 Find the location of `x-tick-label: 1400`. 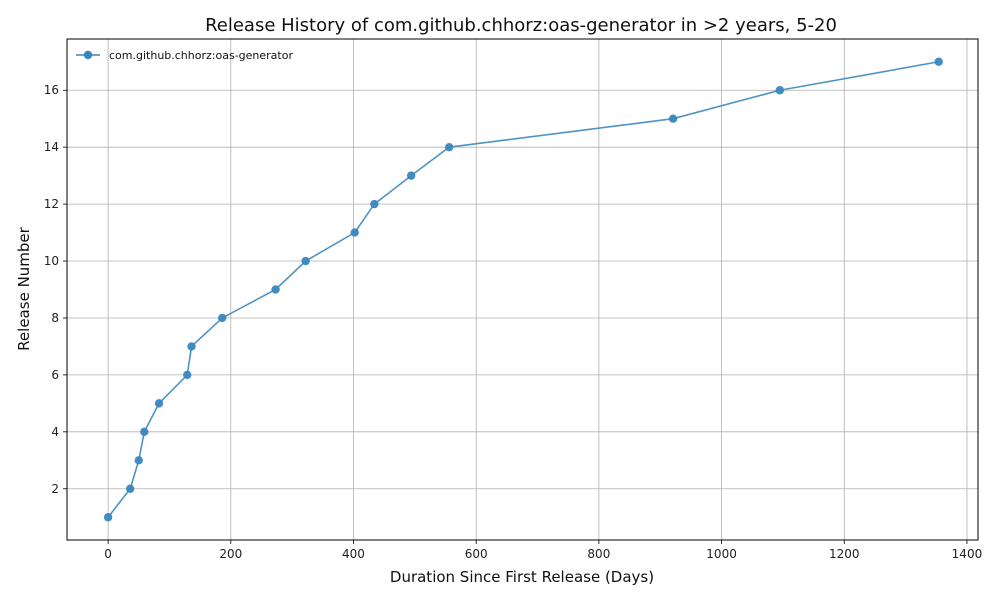

x-tick-label: 1400 is located at coordinates (967, 554).